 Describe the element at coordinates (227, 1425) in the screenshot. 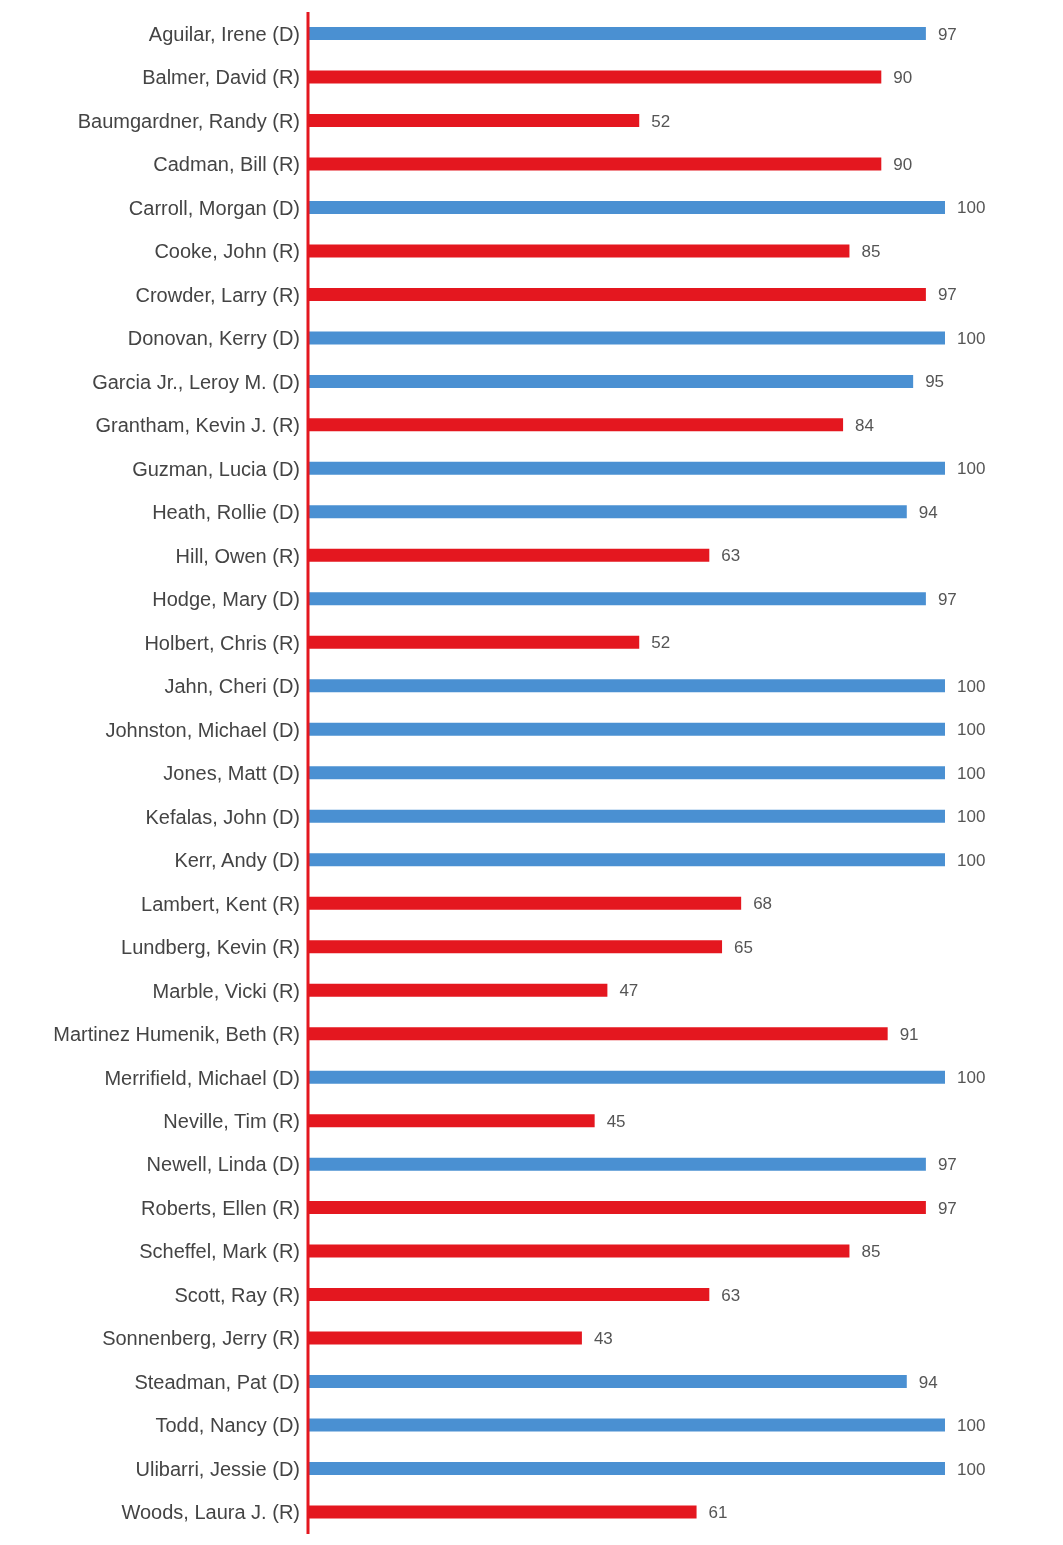

I see `y-tick-label: Todd, Nancy (D)` at that location.